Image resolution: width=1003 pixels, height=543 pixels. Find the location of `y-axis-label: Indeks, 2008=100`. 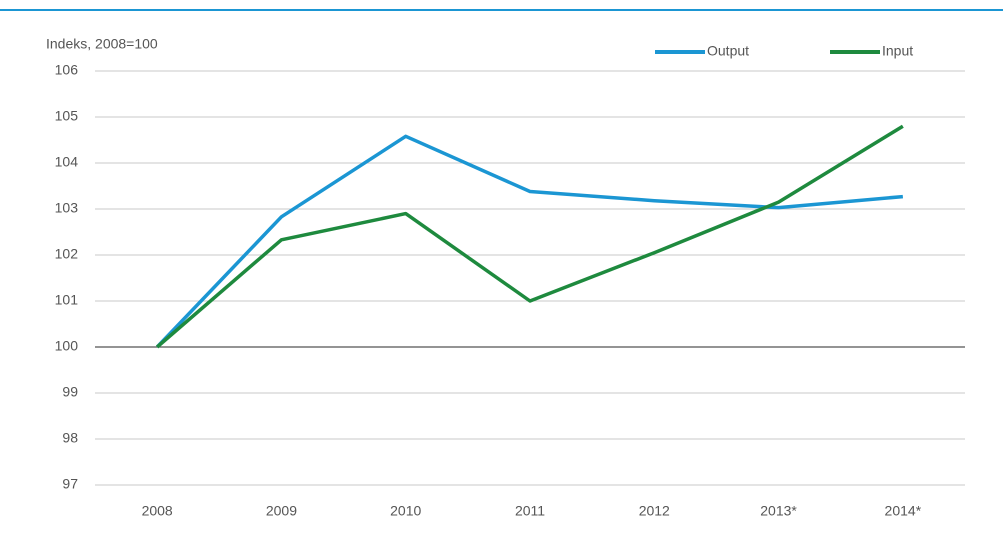

y-axis-label: Indeks, 2008=100 is located at coordinates (102, 44).